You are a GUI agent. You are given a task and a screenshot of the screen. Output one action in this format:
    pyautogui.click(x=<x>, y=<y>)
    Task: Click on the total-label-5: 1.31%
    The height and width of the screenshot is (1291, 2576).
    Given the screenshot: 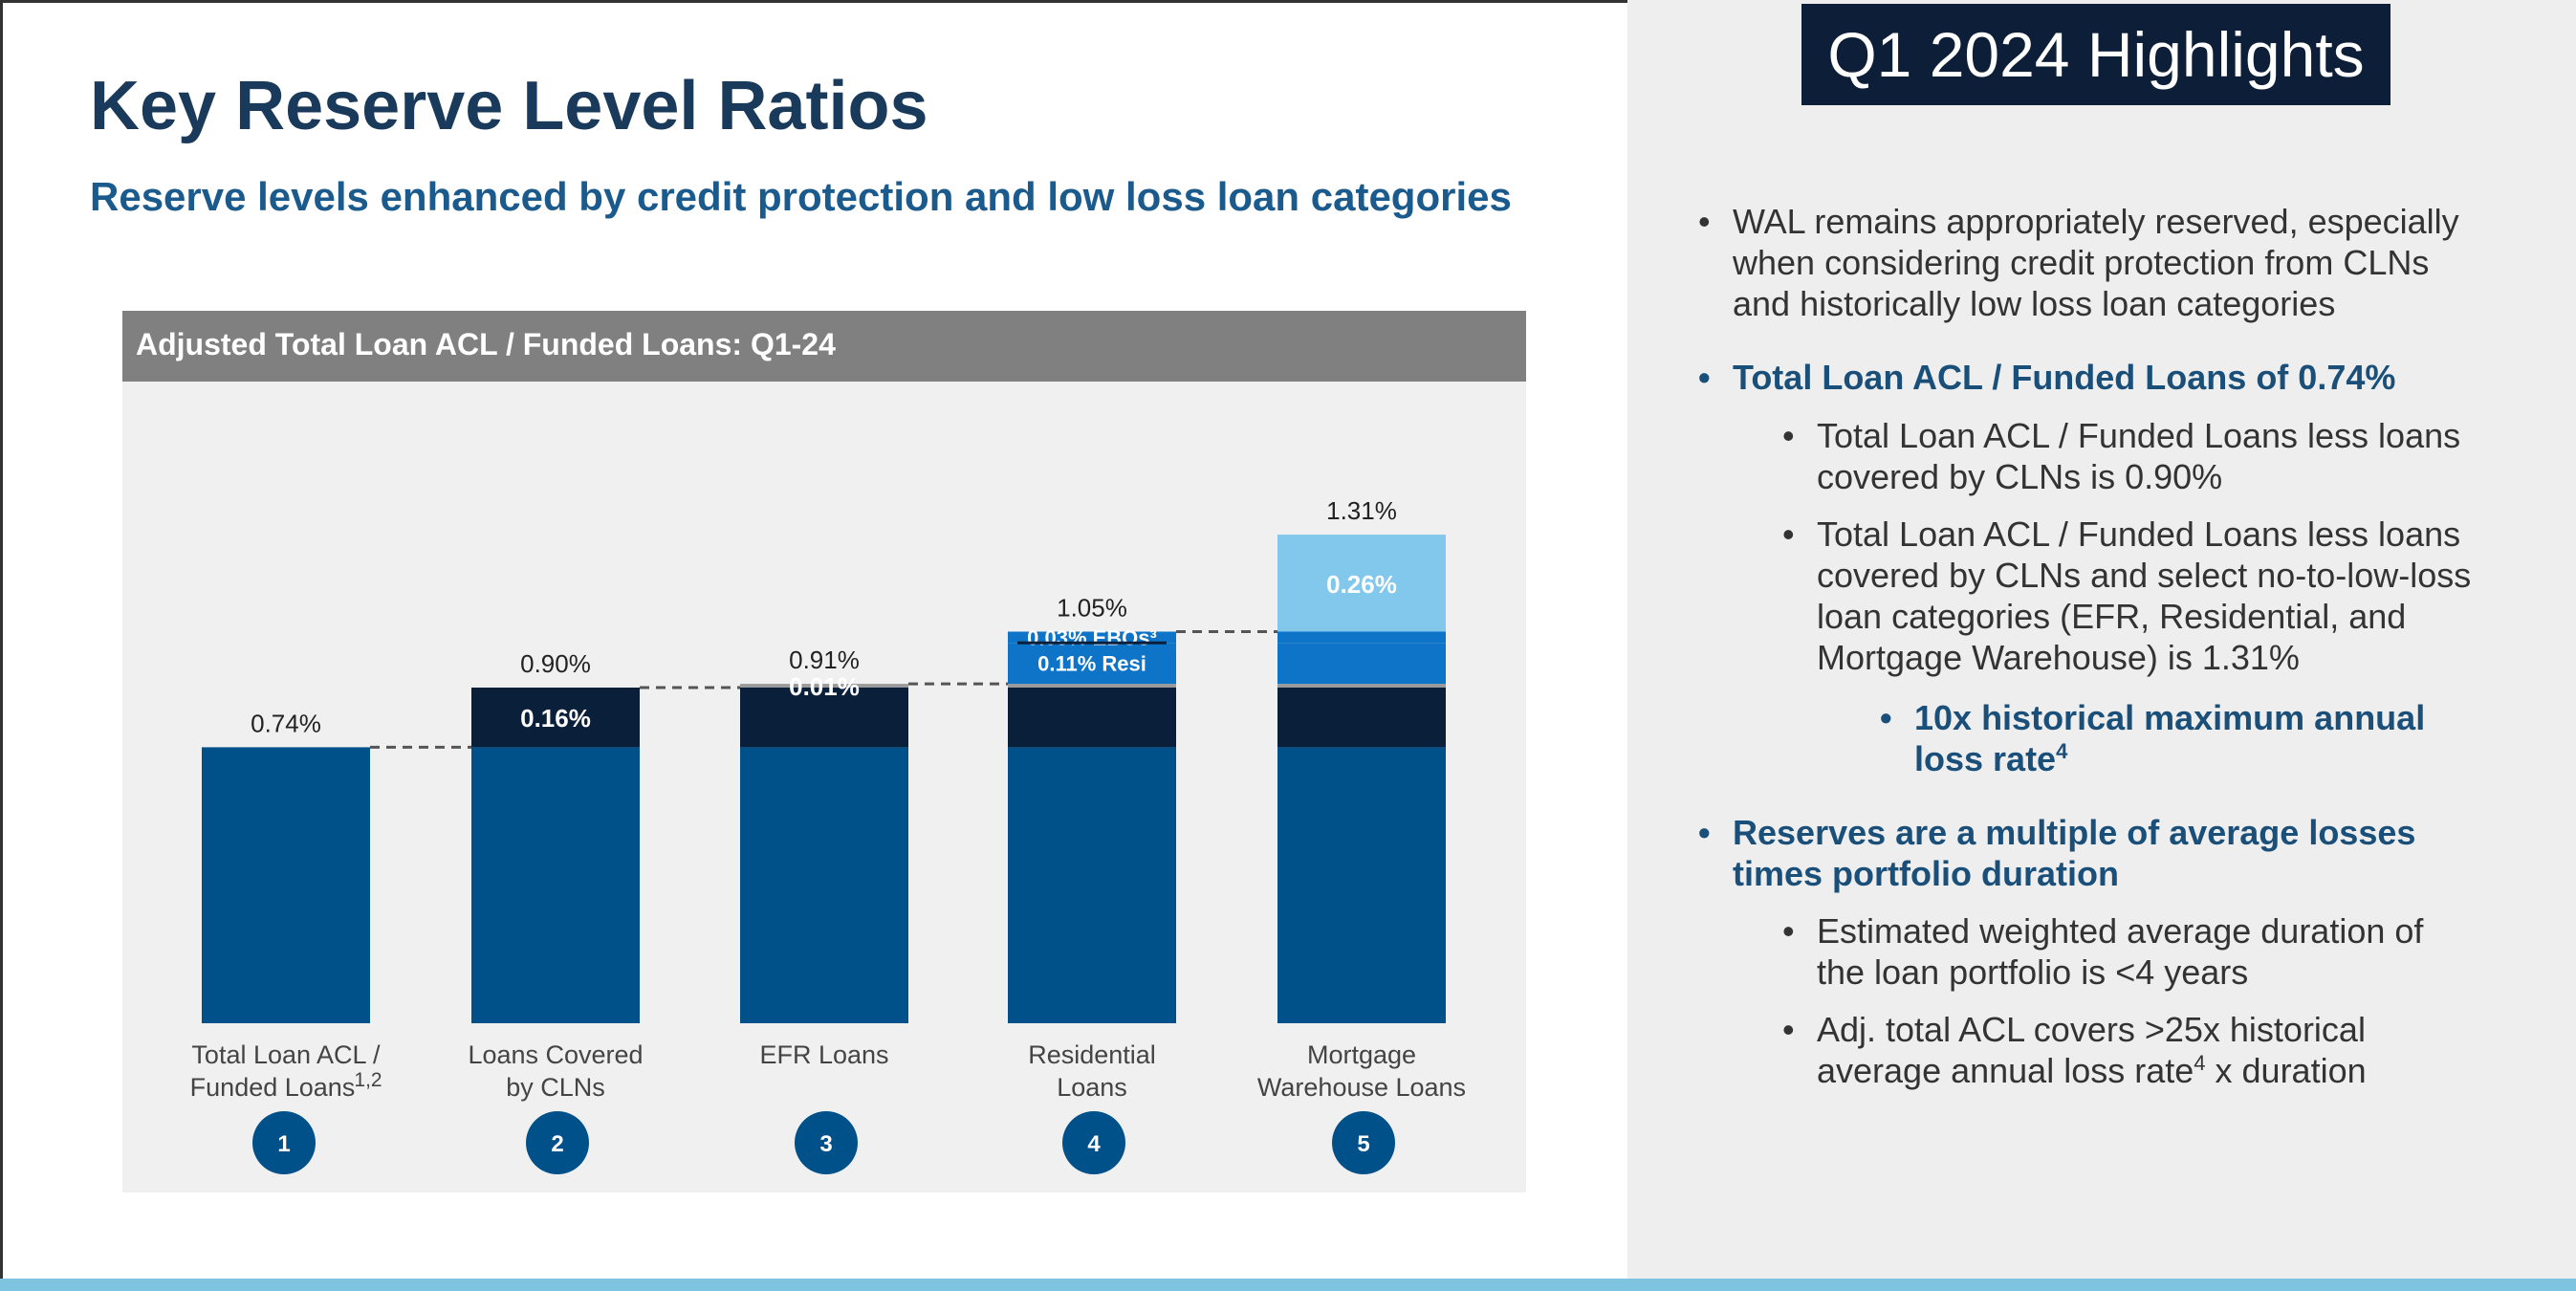 What is the action you would take?
    pyautogui.click(x=1361, y=510)
    